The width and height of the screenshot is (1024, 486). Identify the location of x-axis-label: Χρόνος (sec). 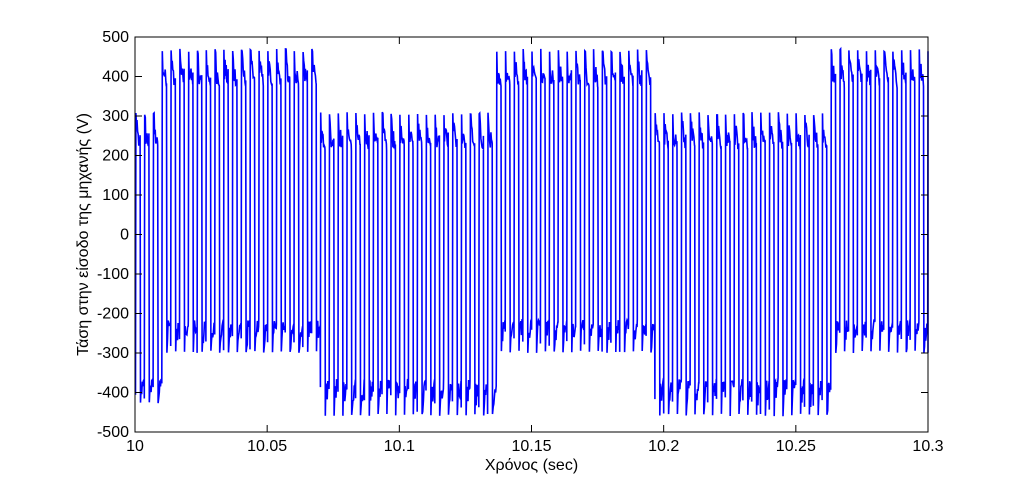
(531, 465).